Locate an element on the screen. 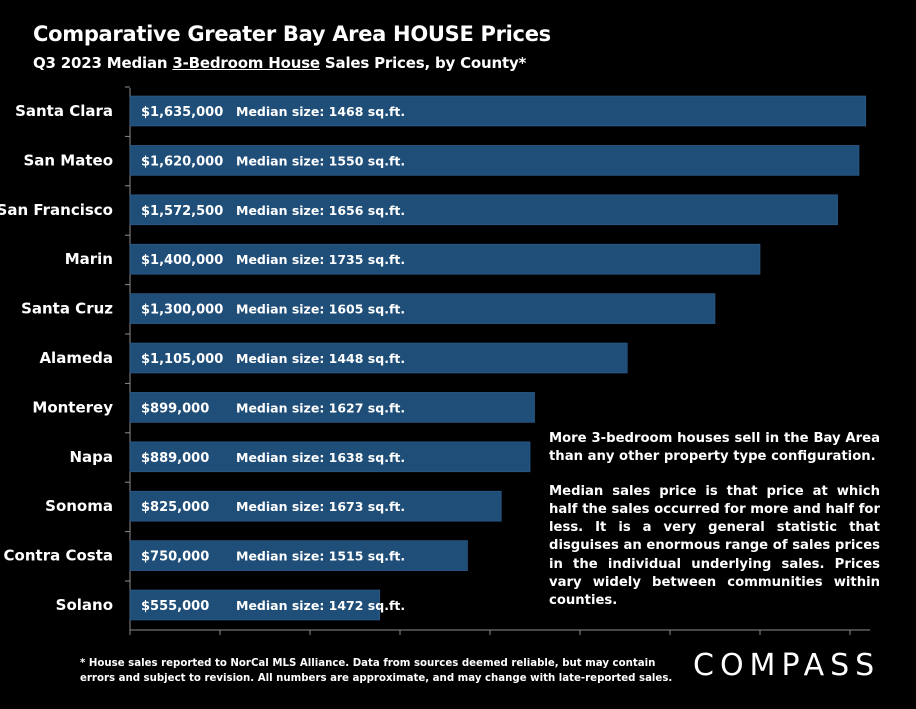  value-label: $750,000 is located at coordinates (175, 557).